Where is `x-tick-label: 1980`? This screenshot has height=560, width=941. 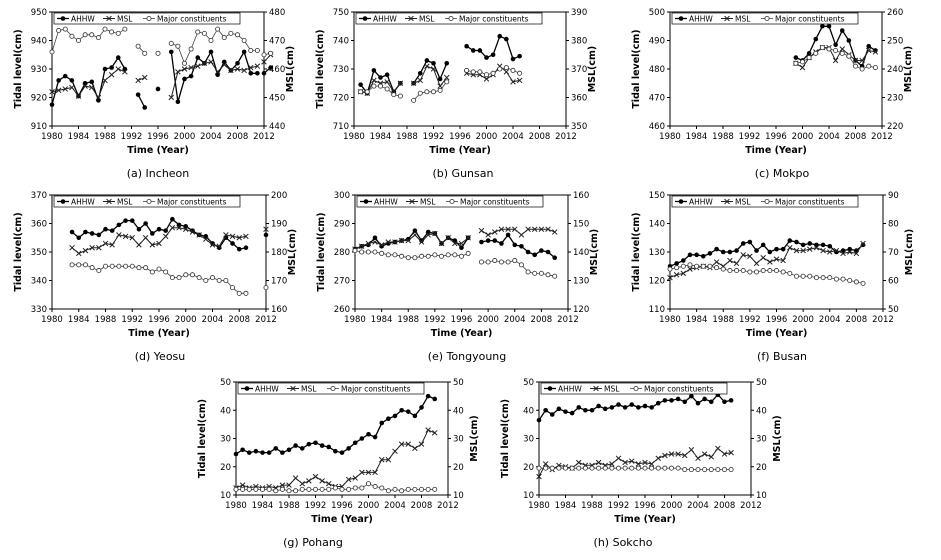
x-tick-label: 1980 is located at coordinates (539, 506).